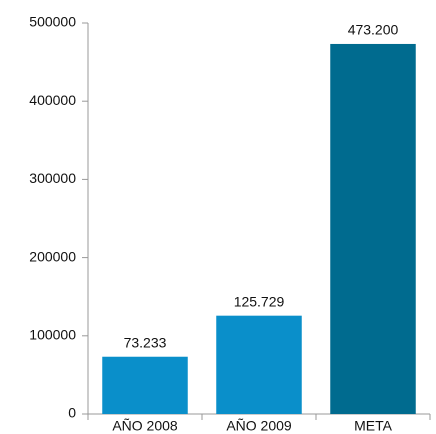 The height and width of the screenshot is (434, 436). What do you see at coordinates (259, 301) in the screenshot?
I see `value-label: 125.729` at bounding box center [259, 301].